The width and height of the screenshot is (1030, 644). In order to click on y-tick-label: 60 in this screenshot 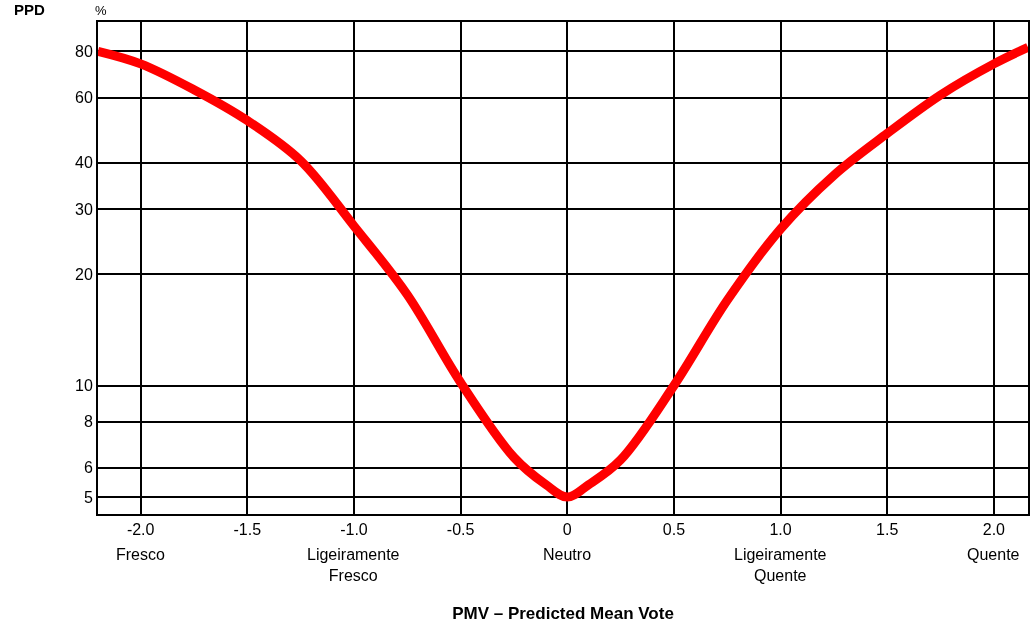, I will do `click(84, 98)`.